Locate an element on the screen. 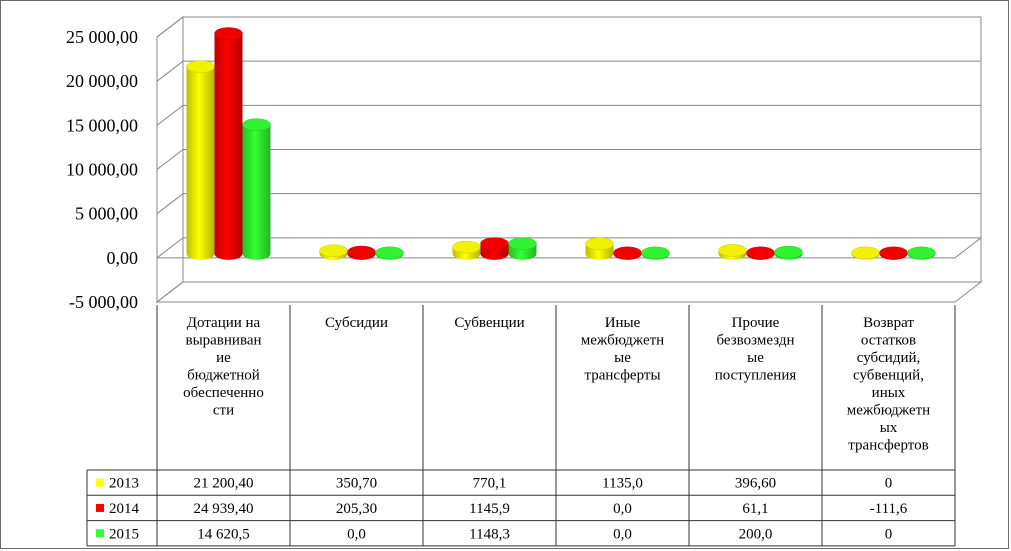  table-cell: 1145,9 is located at coordinates (489, 509).